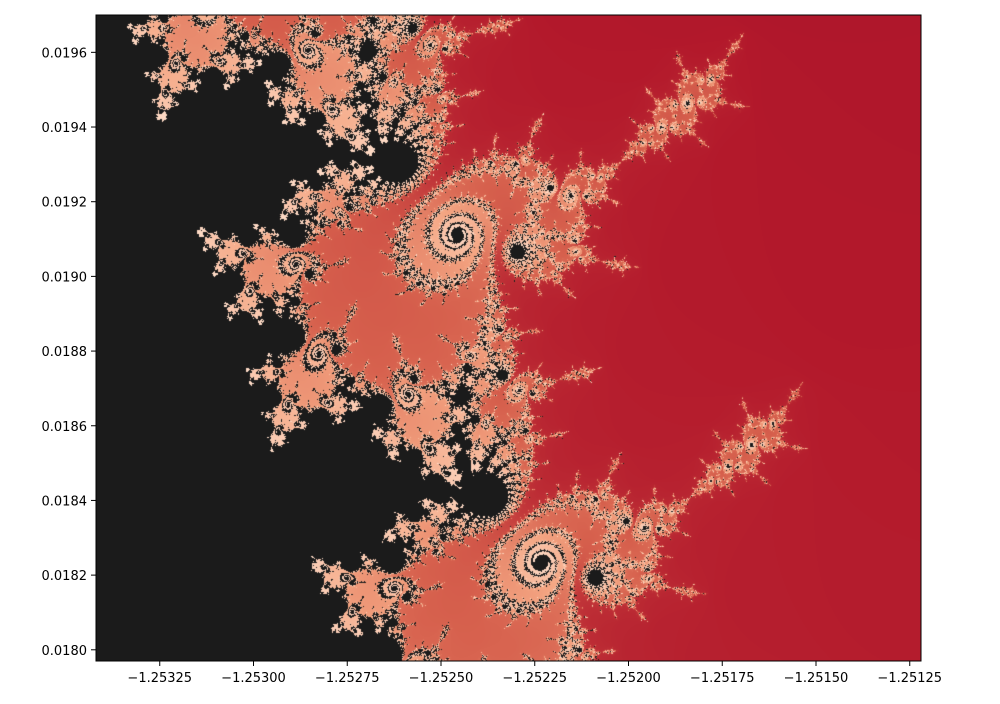 This screenshot has width=1000, height=704. What do you see at coordinates (65, 128) in the screenshot?
I see `y-tick-label: 0.0194` at bounding box center [65, 128].